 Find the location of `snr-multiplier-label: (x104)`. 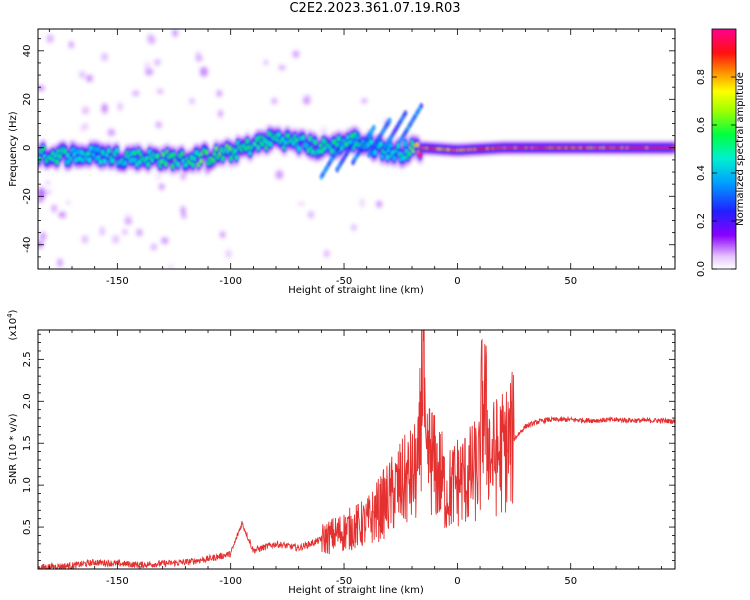

snr-multiplier-label: (x104) is located at coordinates (12, 324).